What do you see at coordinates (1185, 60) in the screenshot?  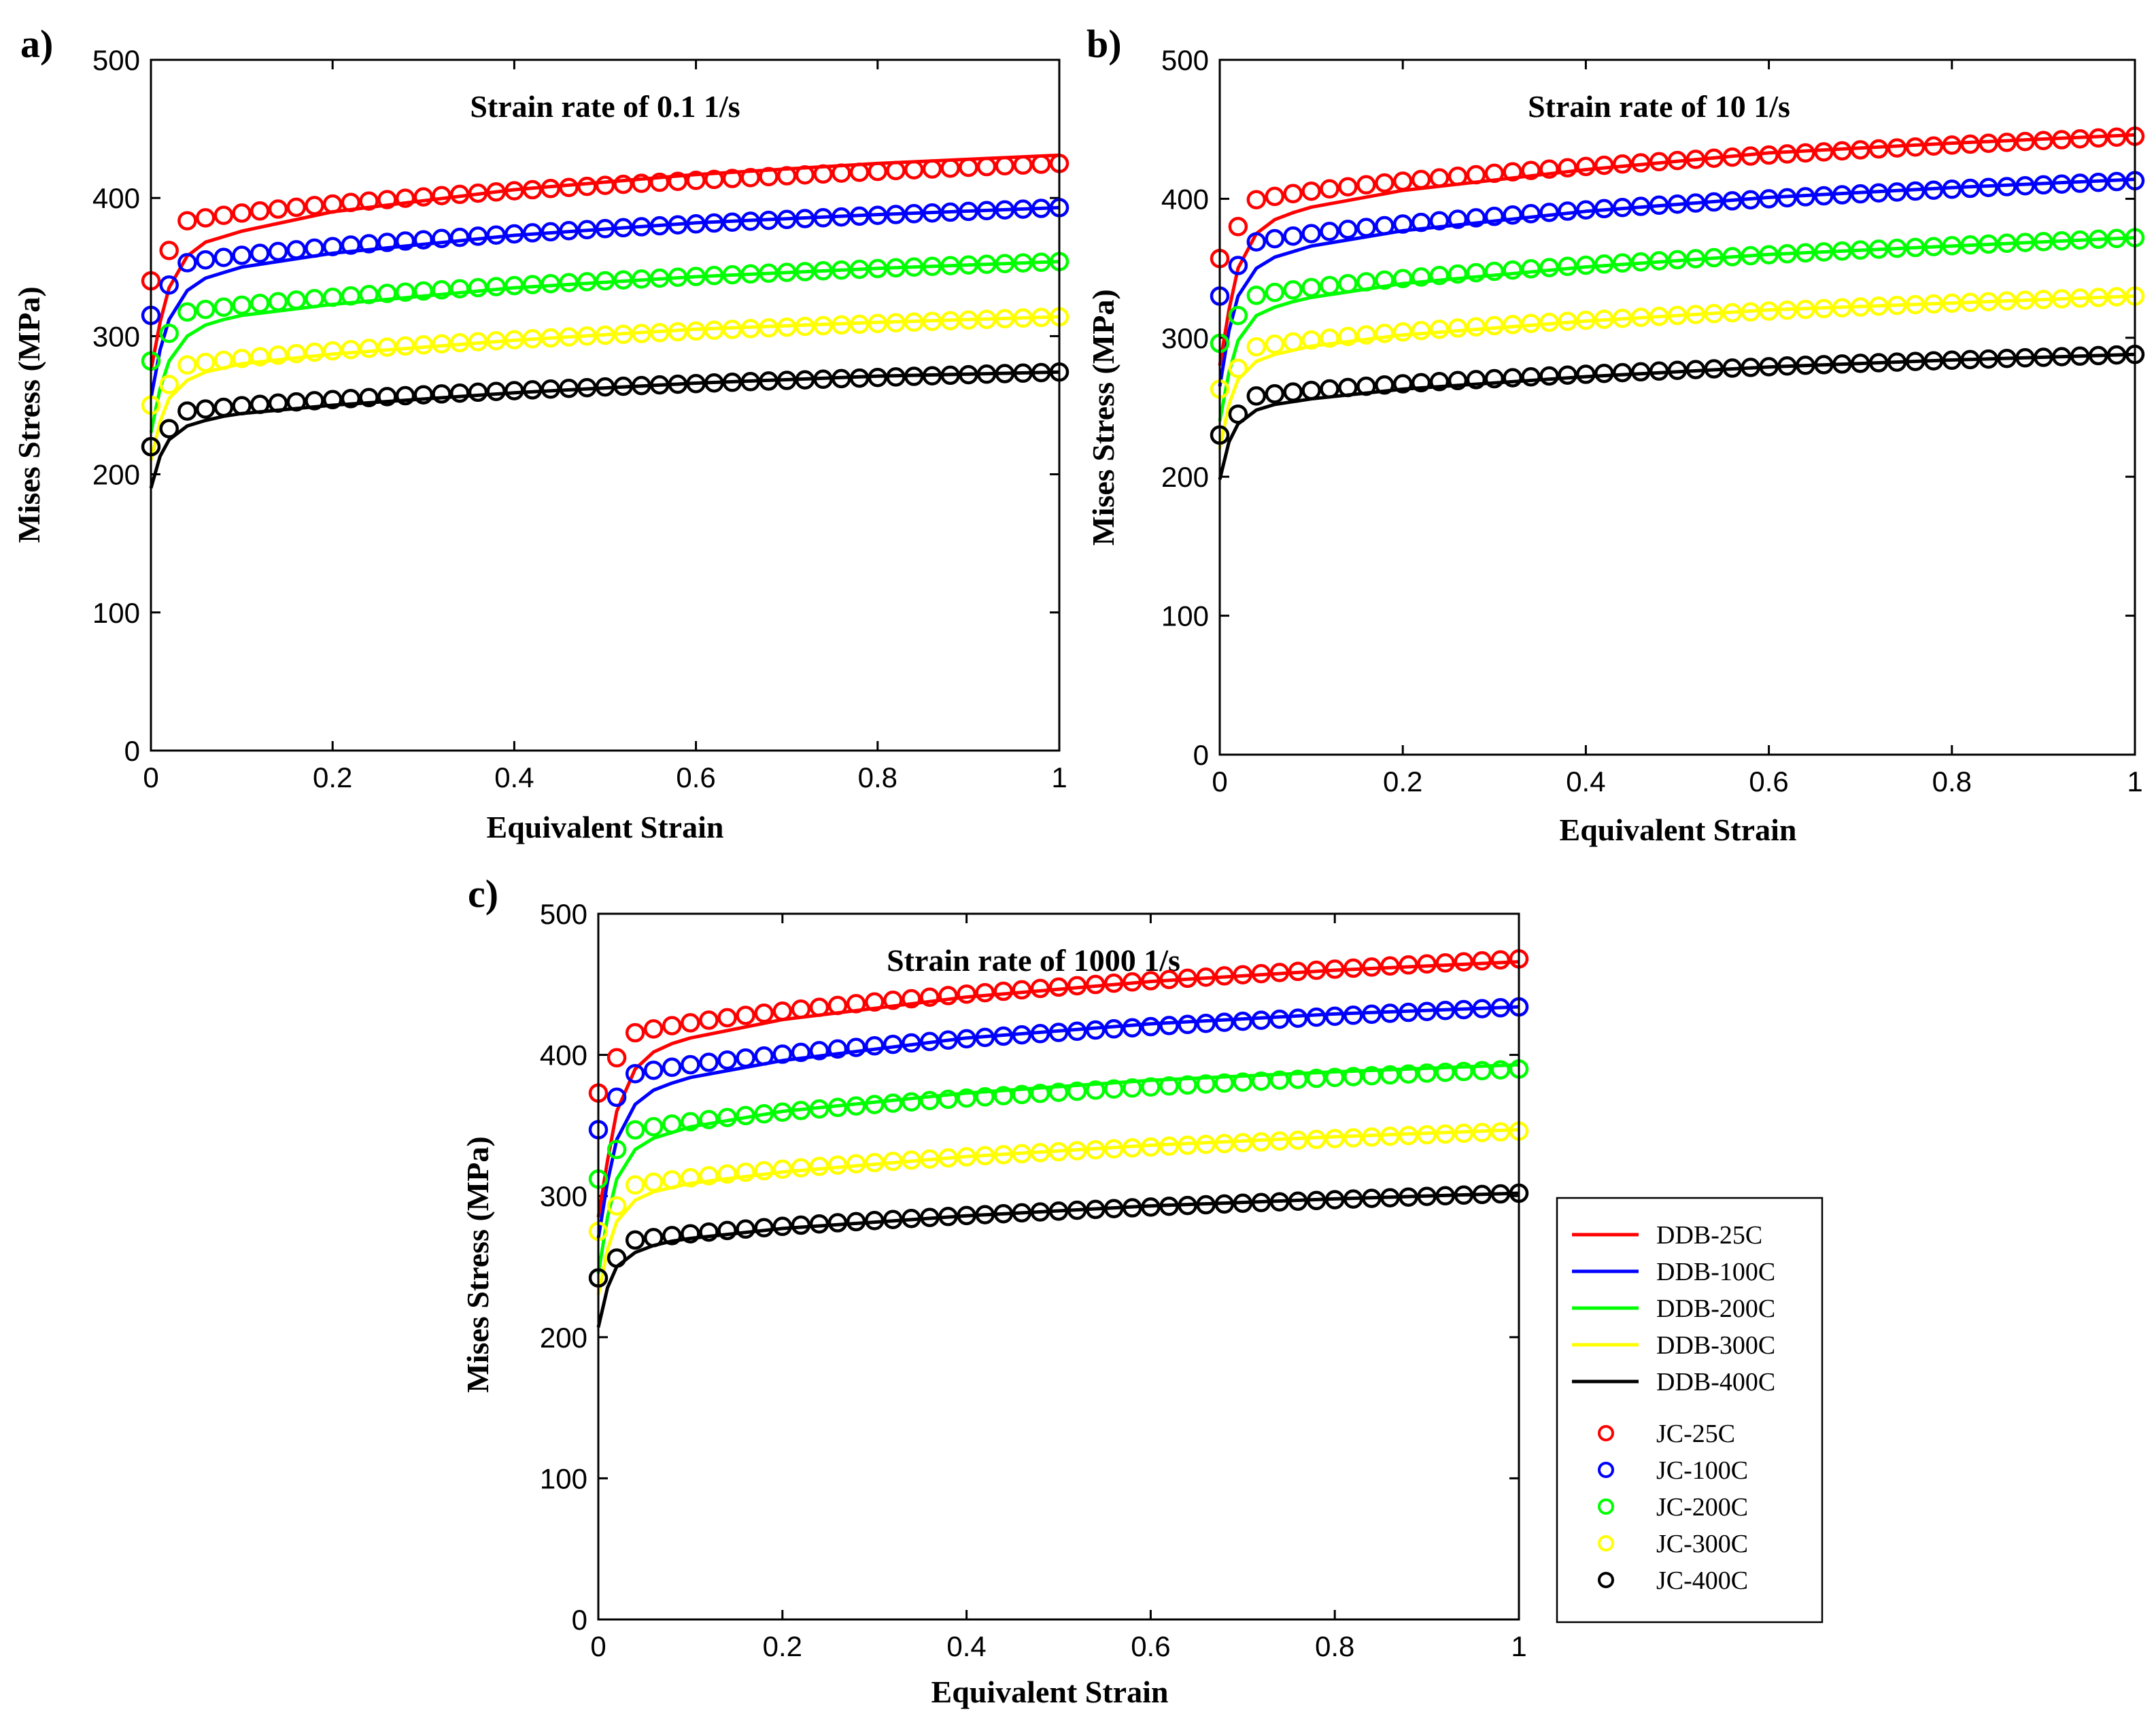 I see `ytick-label: 500` at bounding box center [1185, 60].